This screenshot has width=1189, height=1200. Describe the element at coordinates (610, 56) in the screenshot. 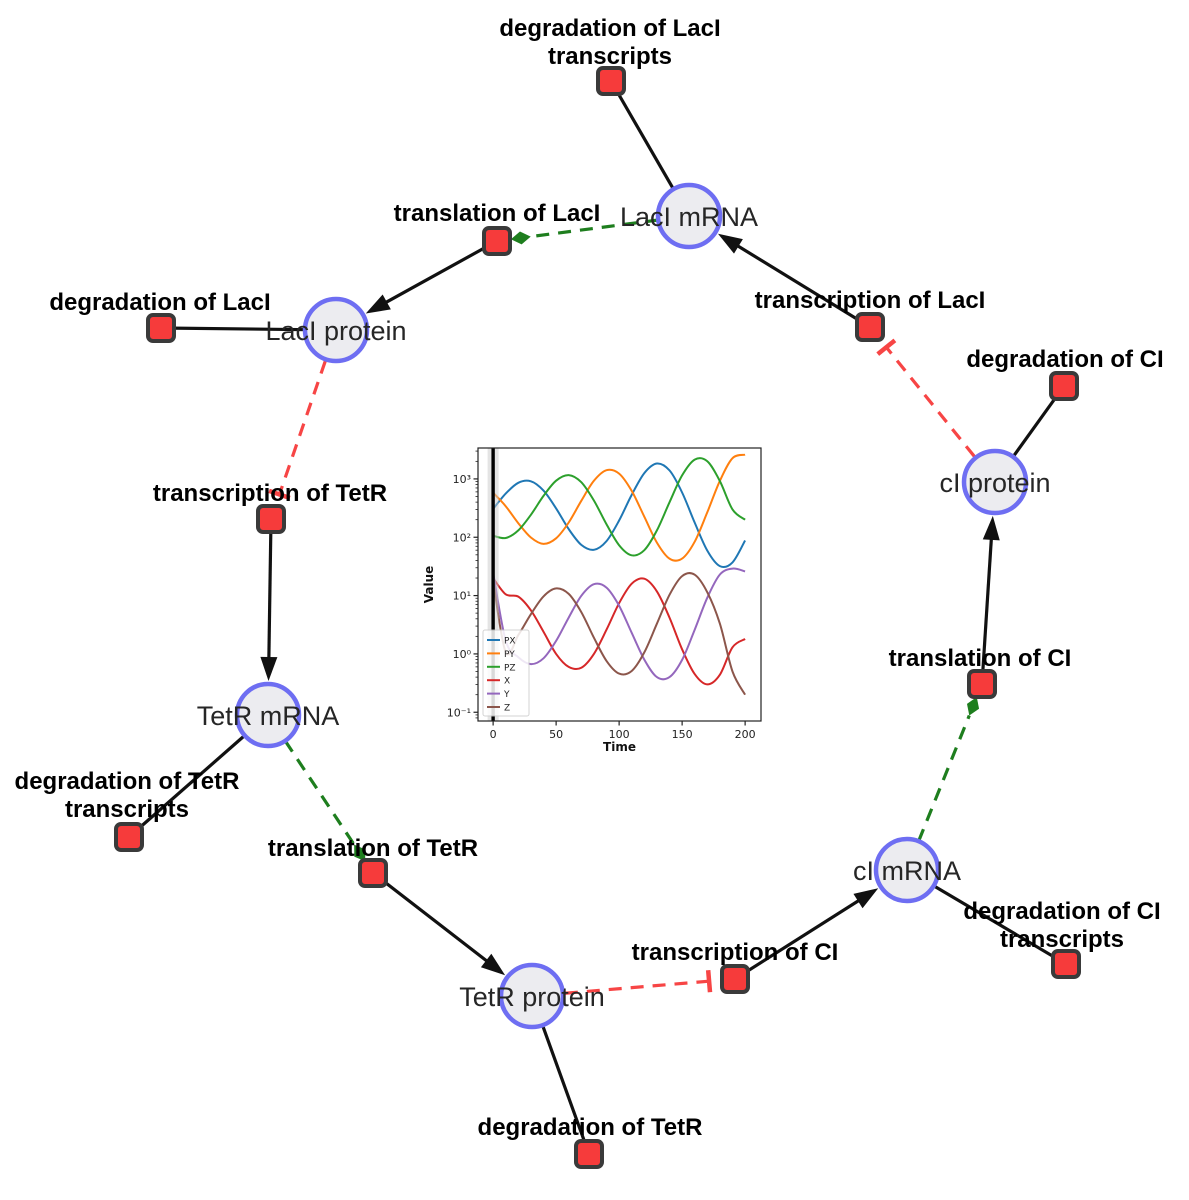

I see `reaction-label-degradation-laci-transcripts: transcripts` at that location.